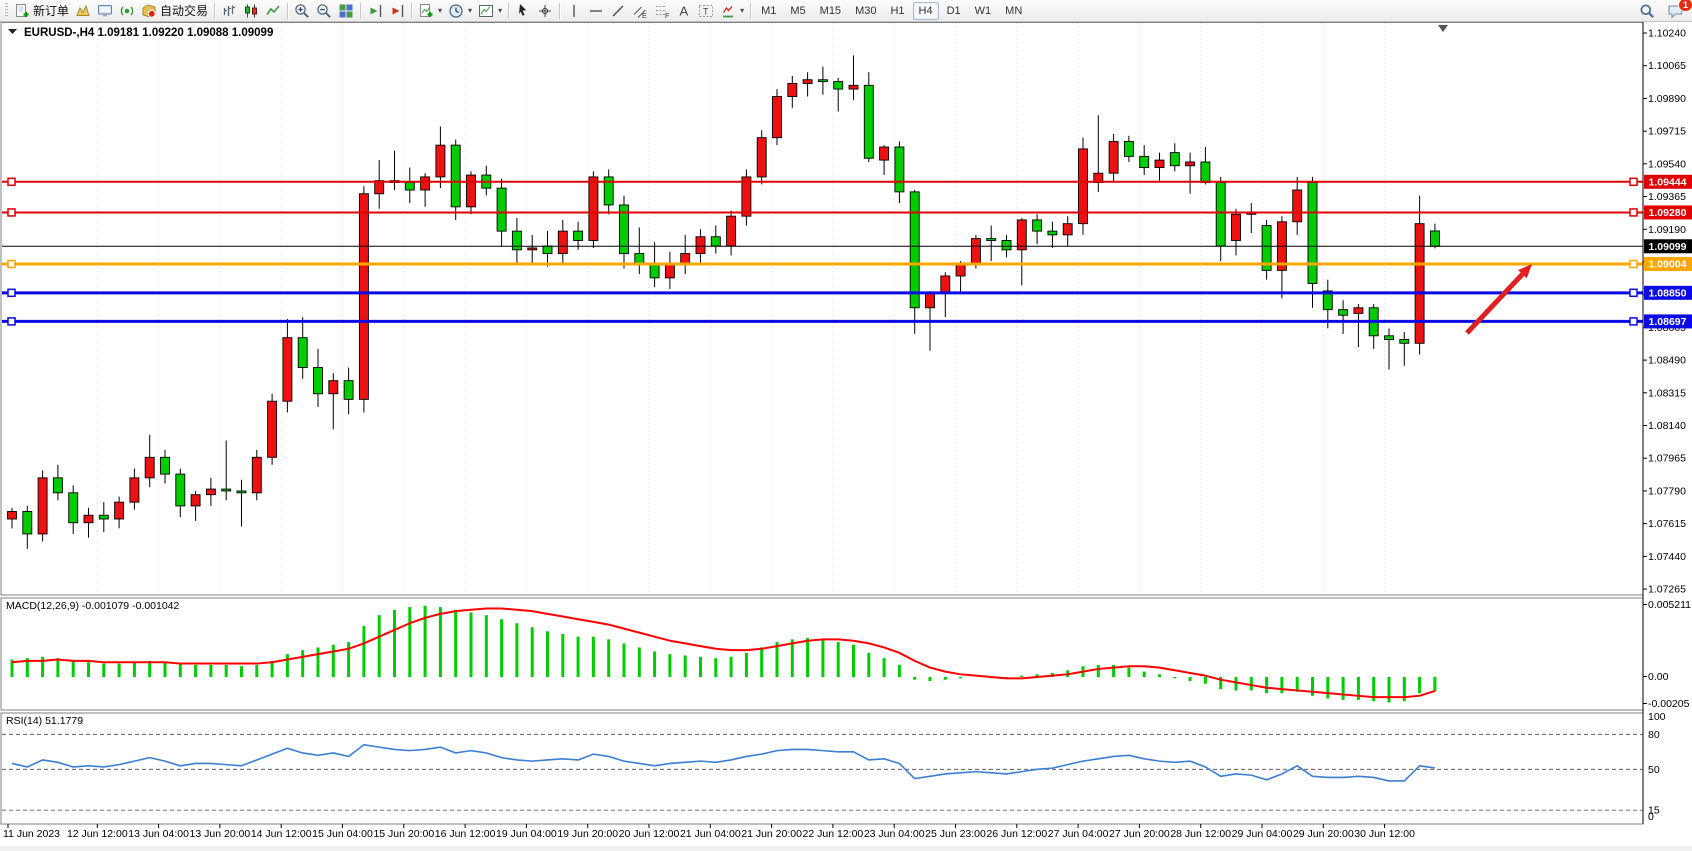 Image resolution: width=1692 pixels, height=851 pixels. Describe the element at coordinates (44, 721) in the screenshot. I see `rsi-label: RSI(14) 51.1779` at that location.